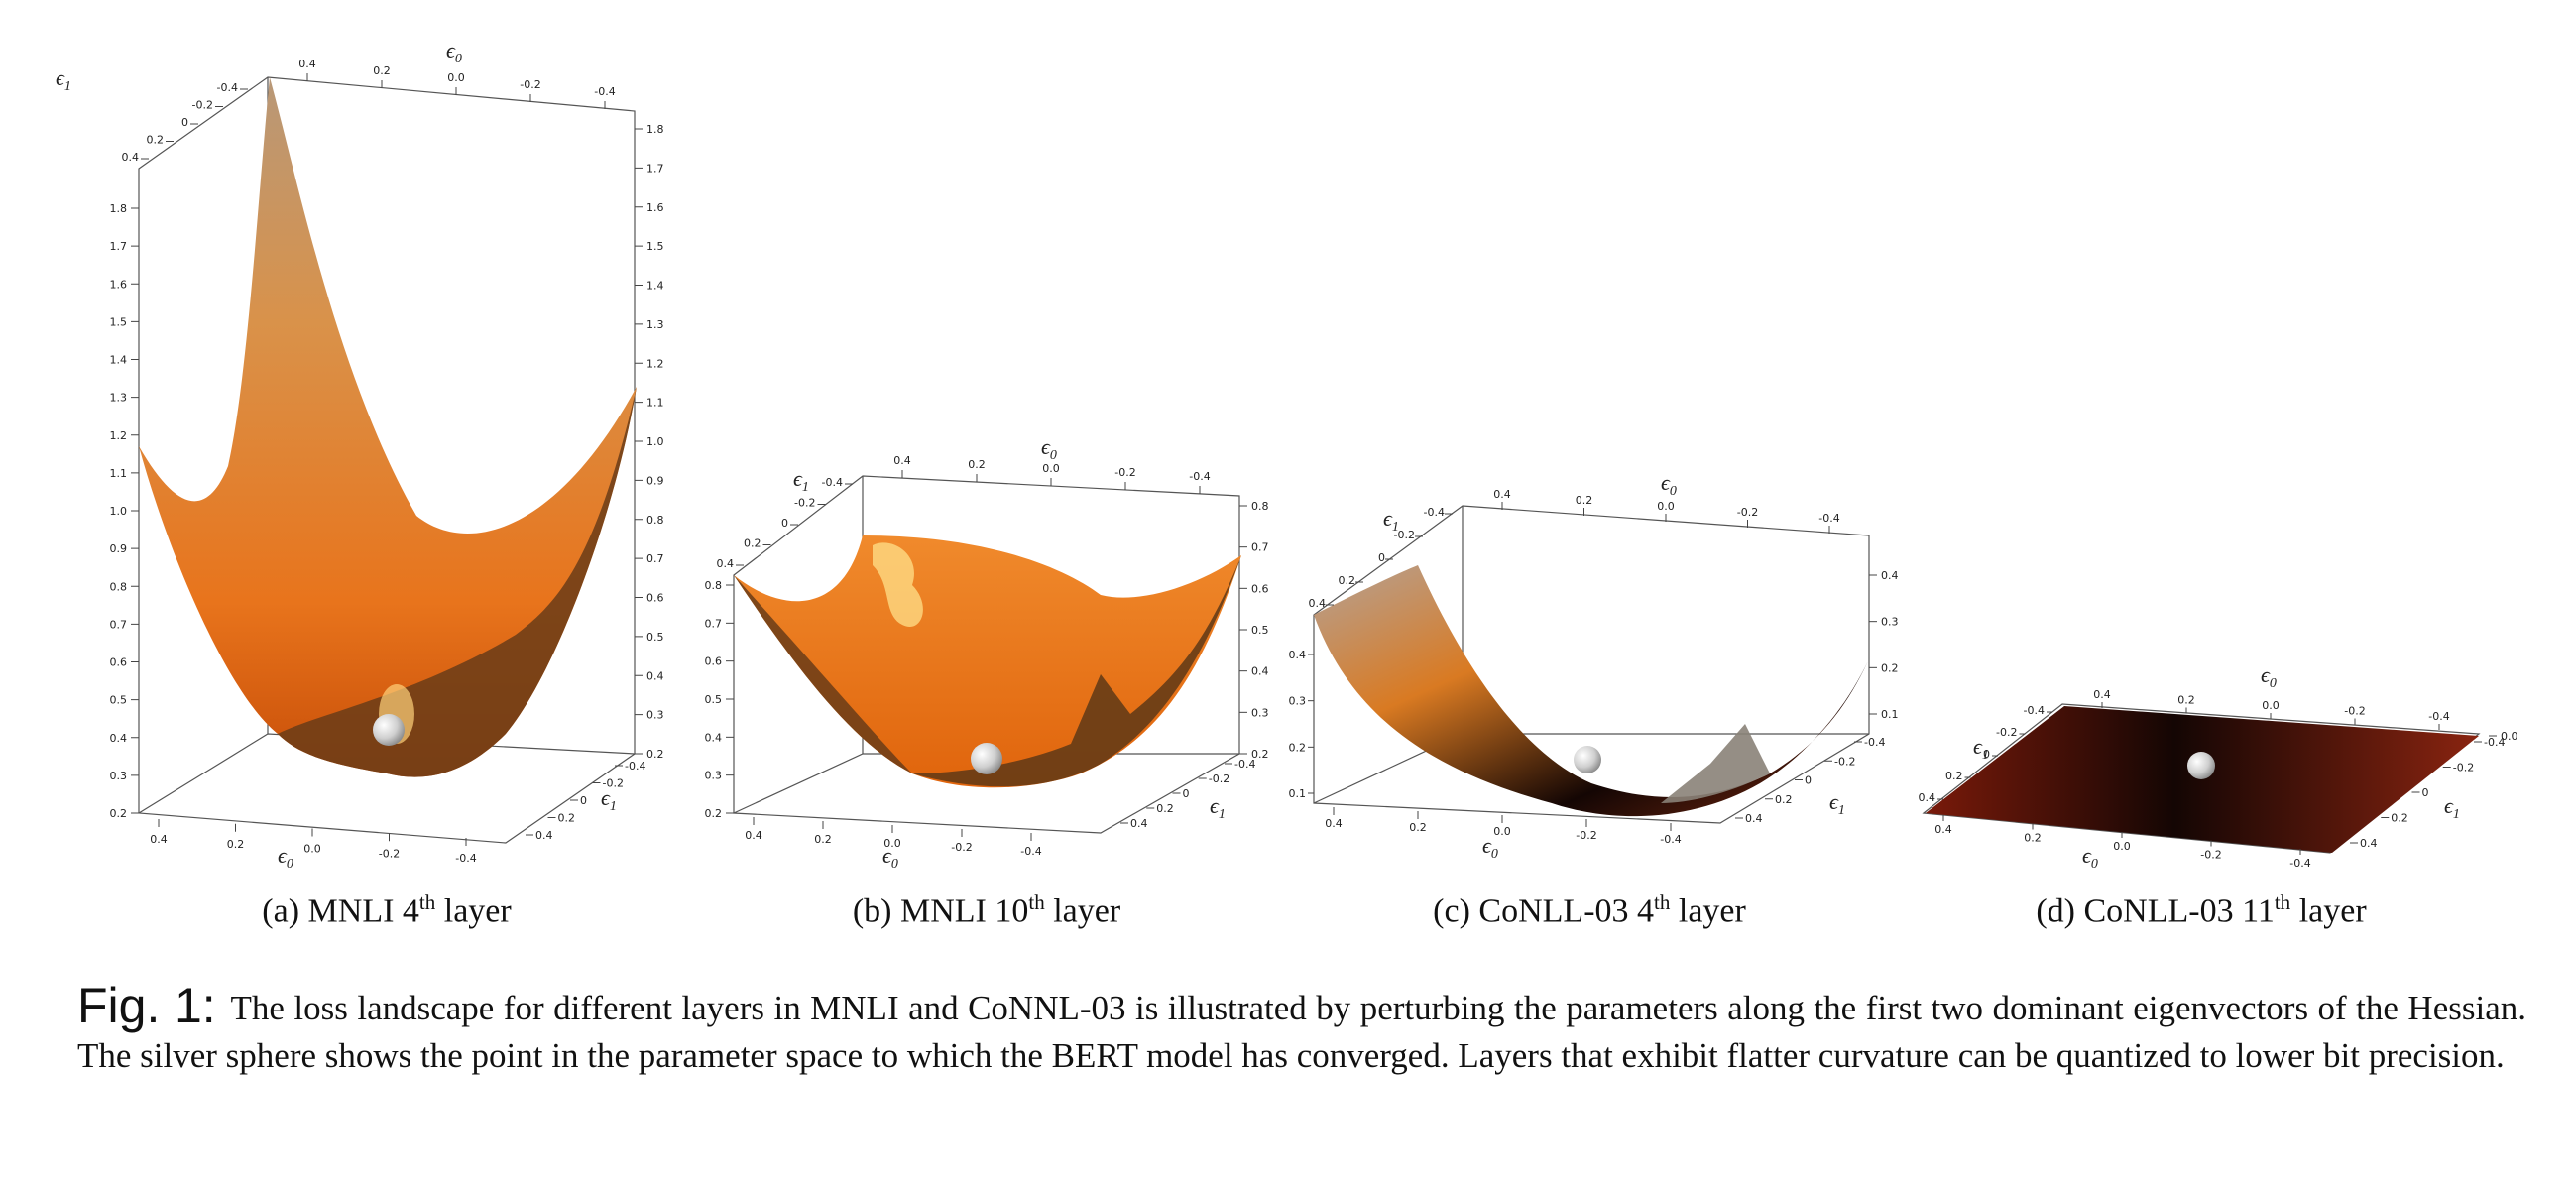 The image size is (2576, 1190). I want to click on e1-top-tick-a-label: 0.2, so click(156, 140).